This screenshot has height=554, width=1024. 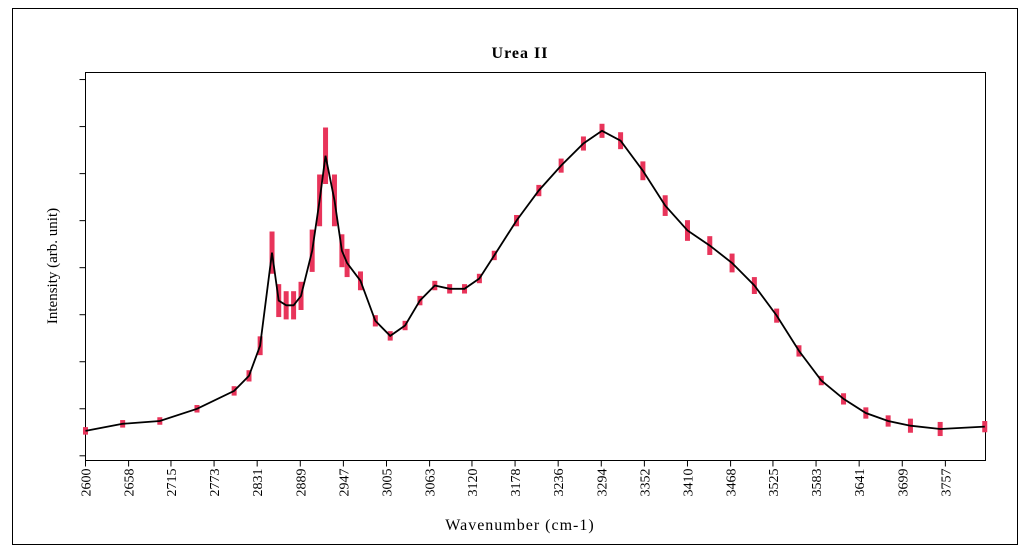 What do you see at coordinates (301, 483) in the screenshot?
I see `x-tick-label: 2889` at bounding box center [301, 483].